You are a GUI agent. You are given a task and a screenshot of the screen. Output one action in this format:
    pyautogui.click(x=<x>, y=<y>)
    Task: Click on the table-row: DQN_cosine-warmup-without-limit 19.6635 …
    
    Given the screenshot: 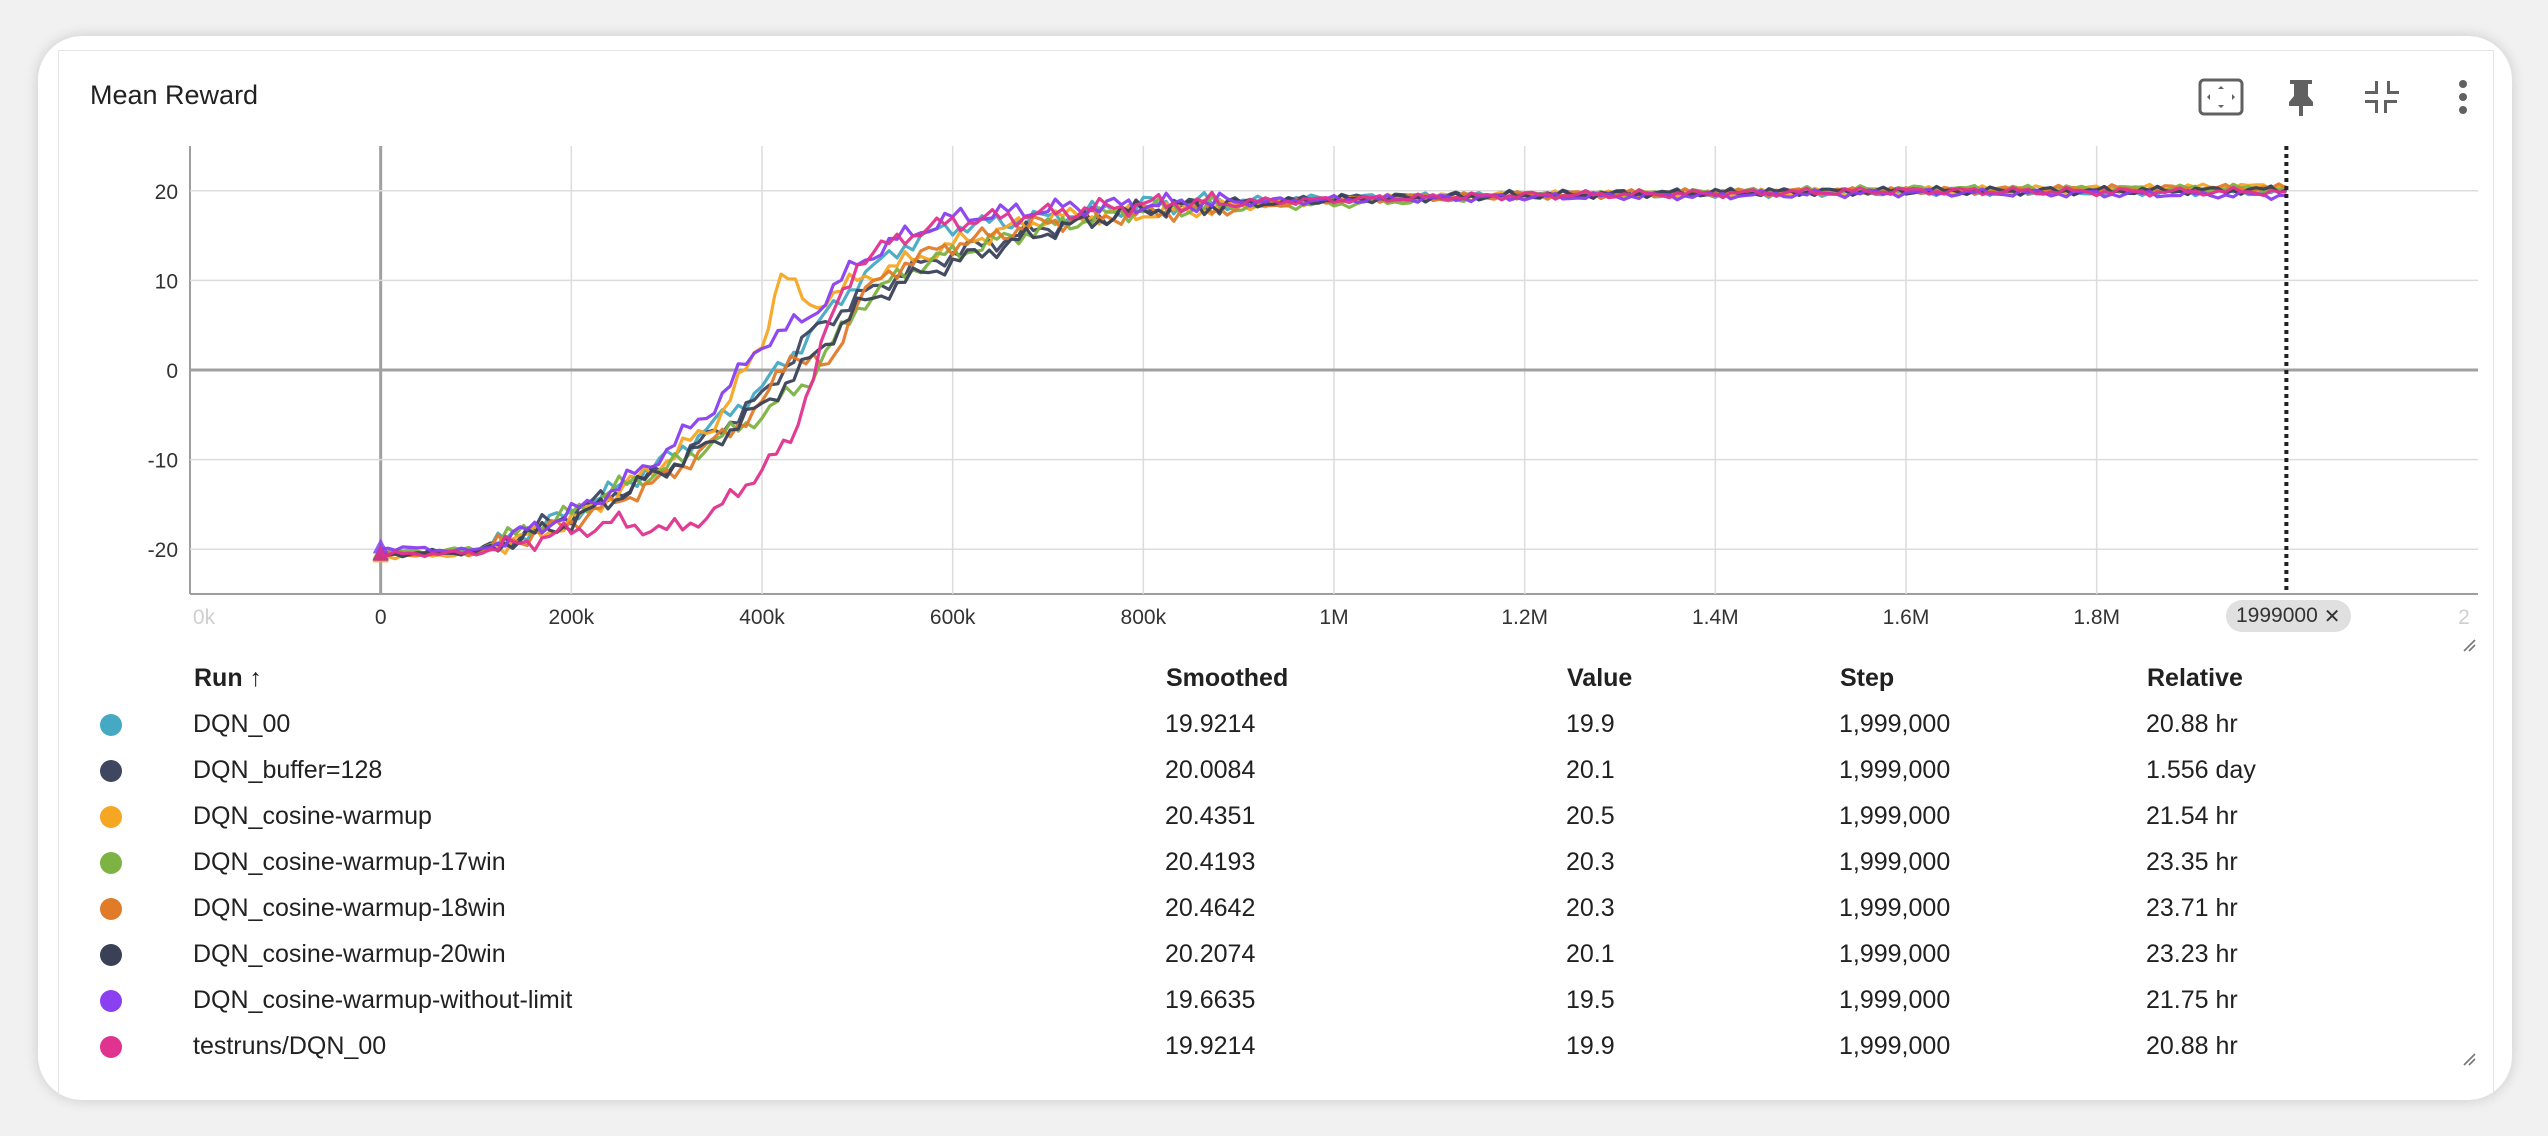 What is the action you would take?
    pyautogui.click(x=1274, y=1003)
    